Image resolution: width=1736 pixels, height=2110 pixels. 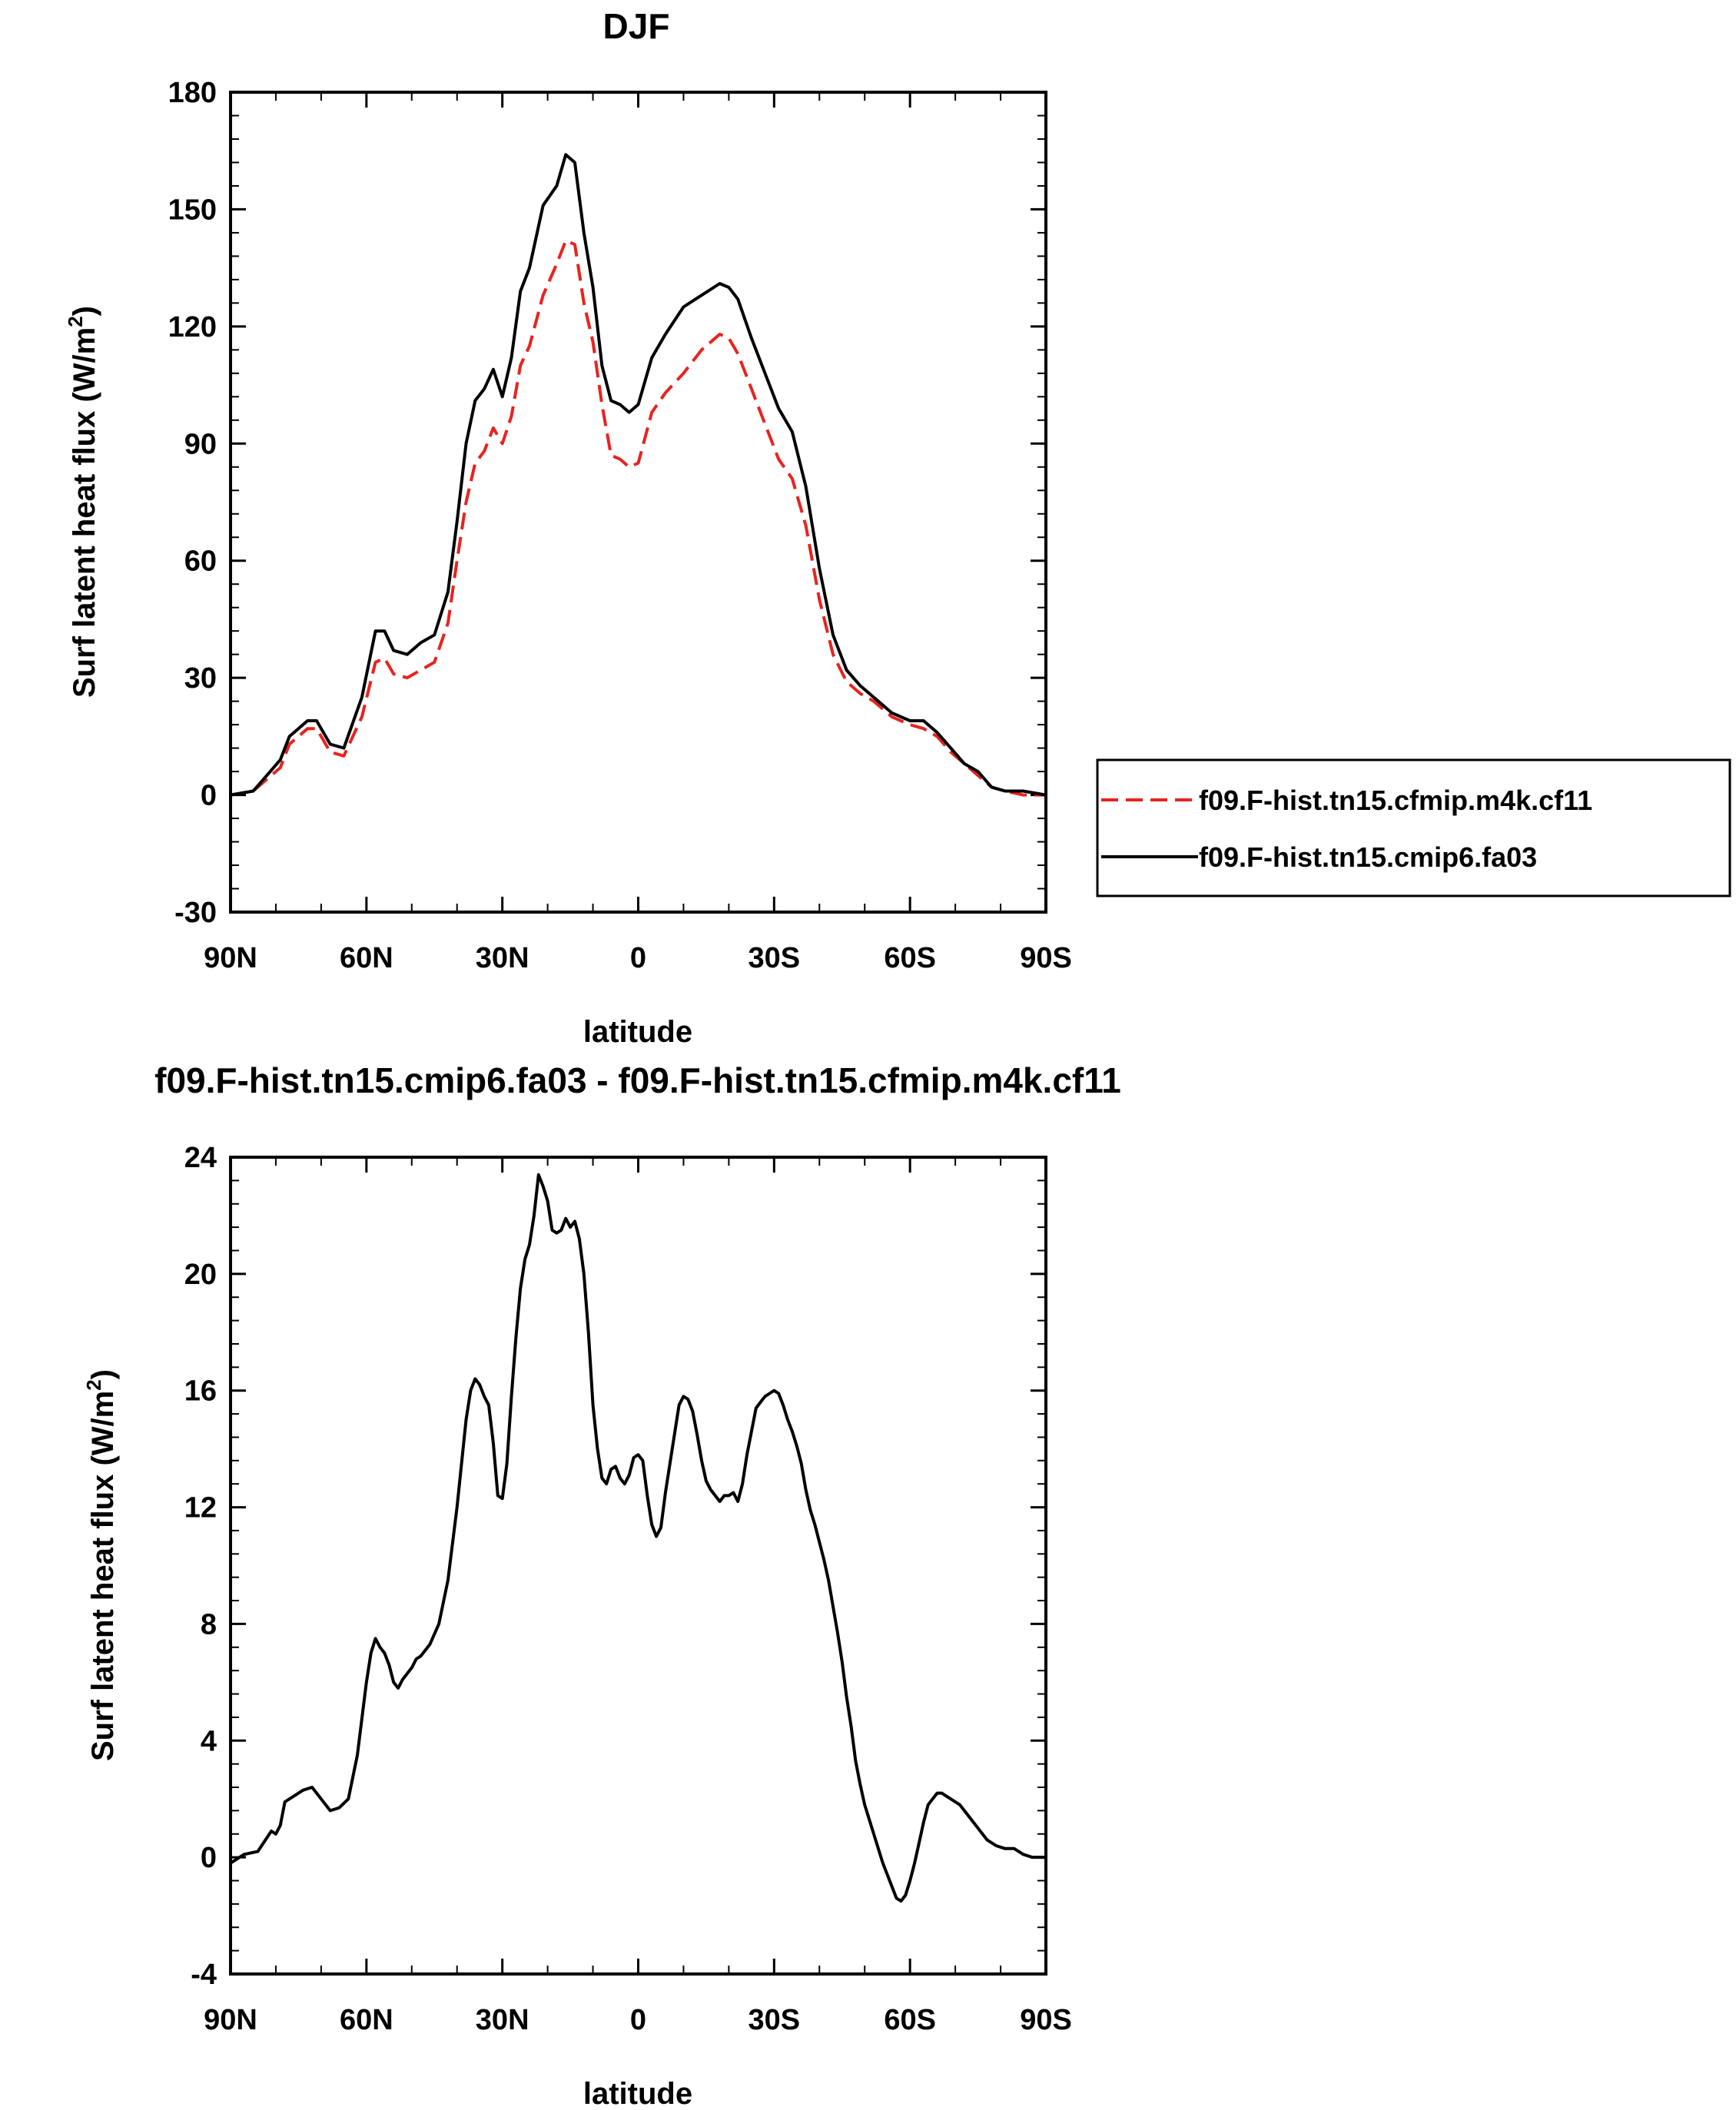 What do you see at coordinates (192, 327) in the screenshot?
I see `y-tick-label: 120` at bounding box center [192, 327].